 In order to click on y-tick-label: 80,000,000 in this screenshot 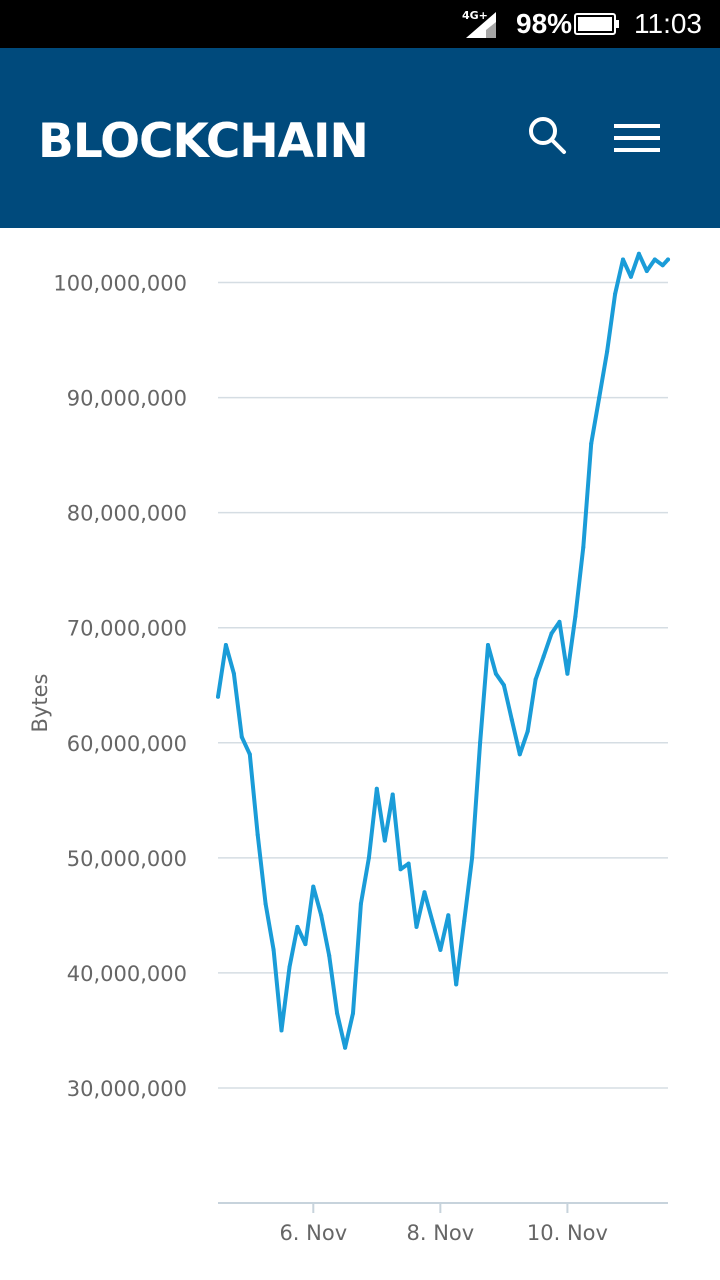, I will do `click(127, 514)`.